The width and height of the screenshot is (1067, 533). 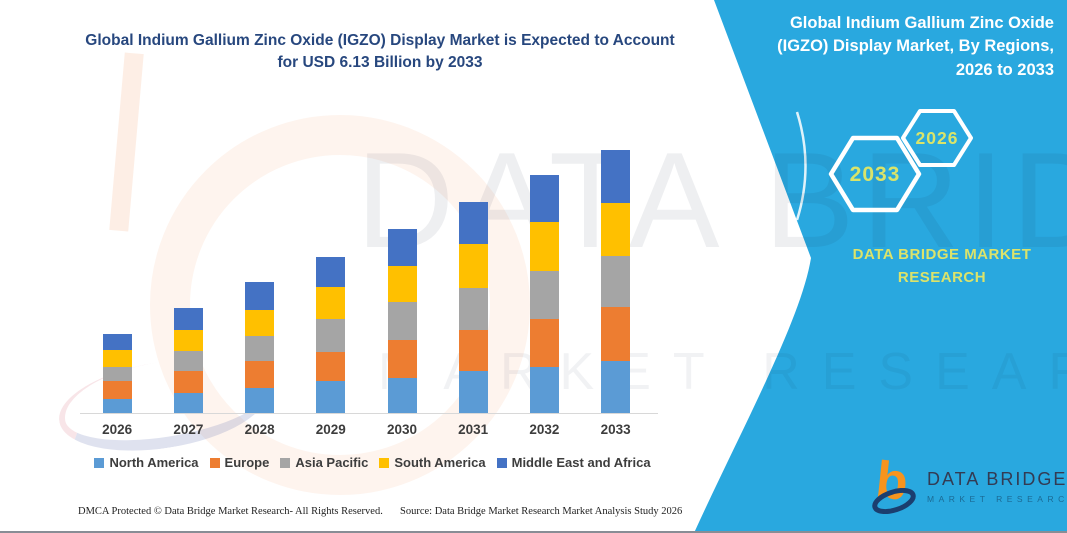 I want to click on x-tick-2031: 2031, so click(x=473, y=429).